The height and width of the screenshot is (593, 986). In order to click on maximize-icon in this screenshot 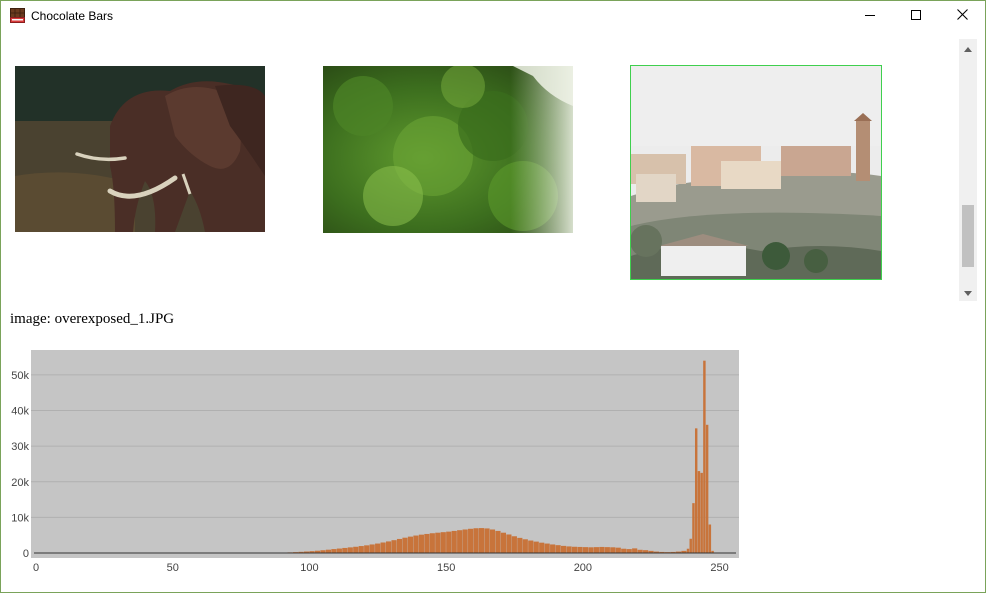, I will do `click(916, 16)`.